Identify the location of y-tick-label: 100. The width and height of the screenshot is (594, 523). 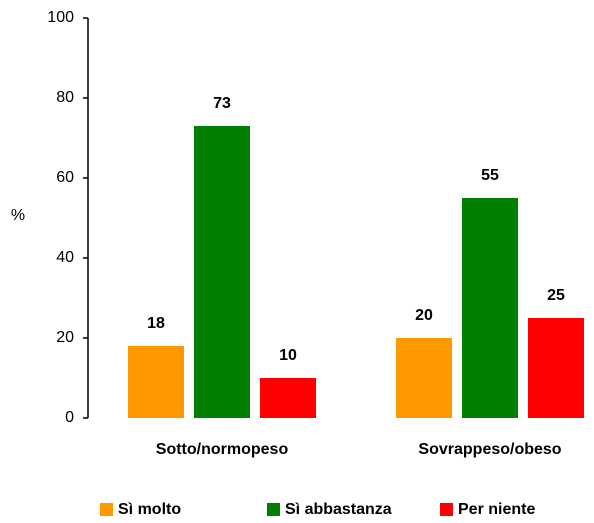
(60, 17).